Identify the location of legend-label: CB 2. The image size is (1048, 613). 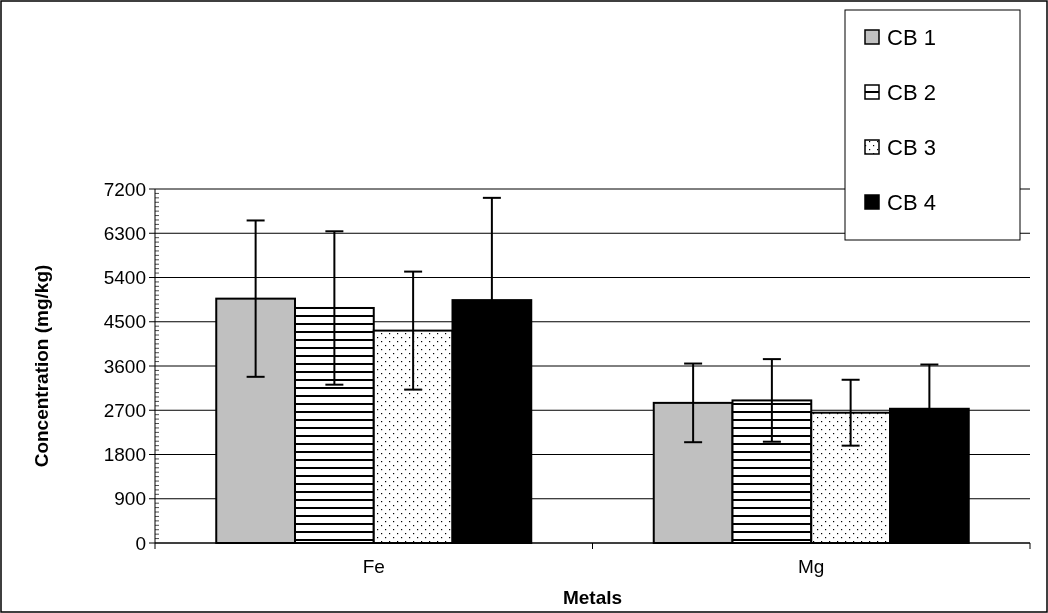
(911, 92).